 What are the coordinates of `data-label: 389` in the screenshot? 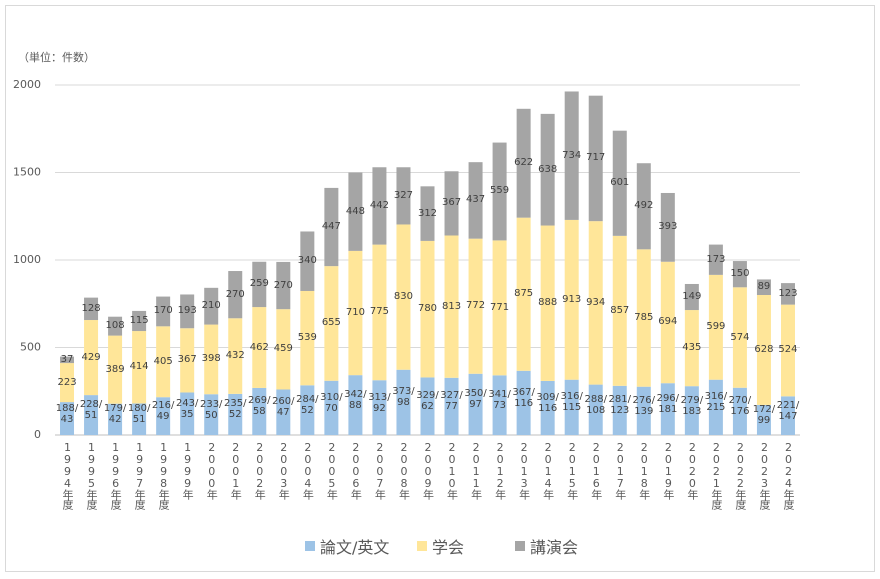 It's located at (115, 369).